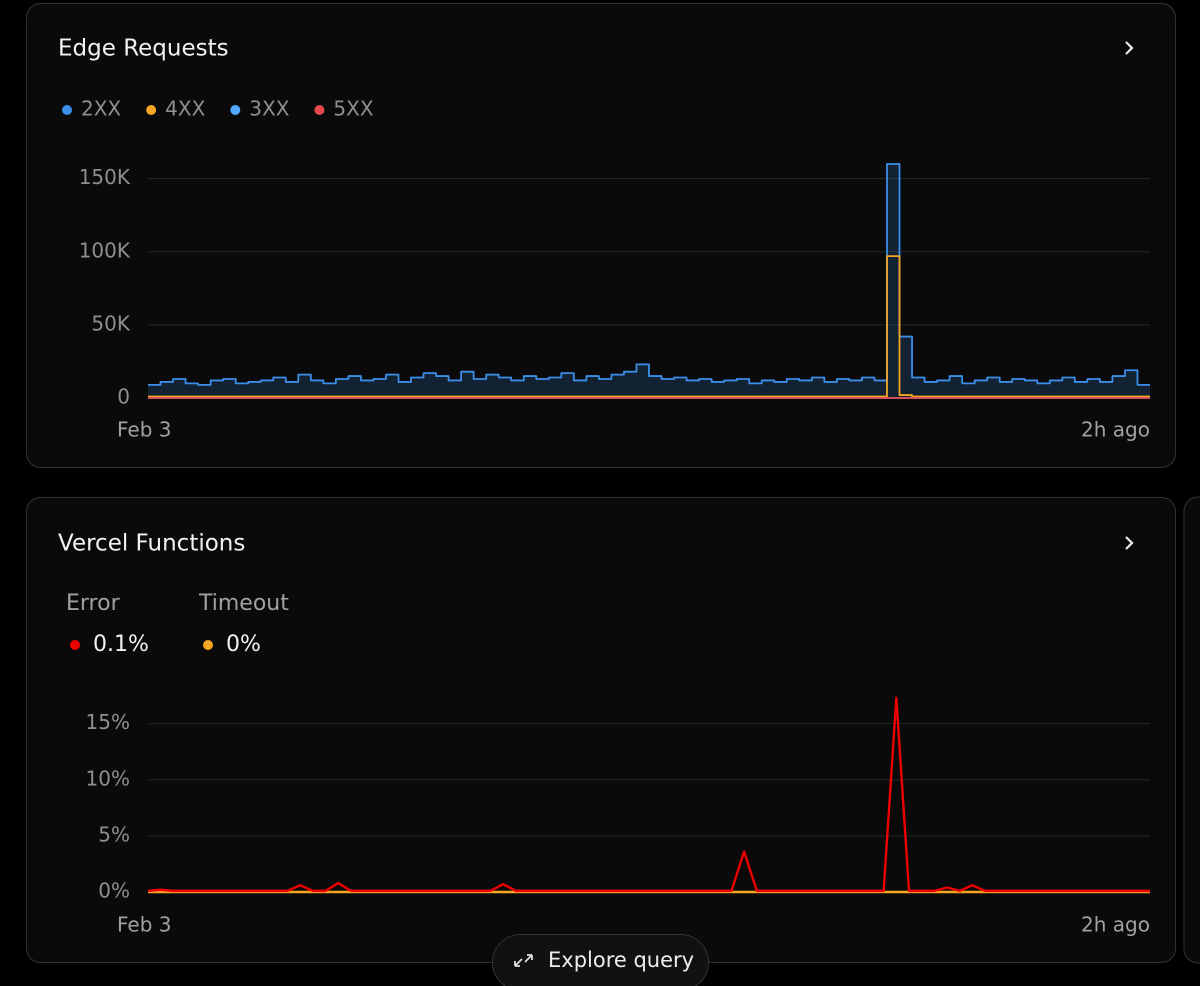  What do you see at coordinates (269, 109) in the screenshot?
I see `legend-label: 3XX` at bounding box center [269, 109].